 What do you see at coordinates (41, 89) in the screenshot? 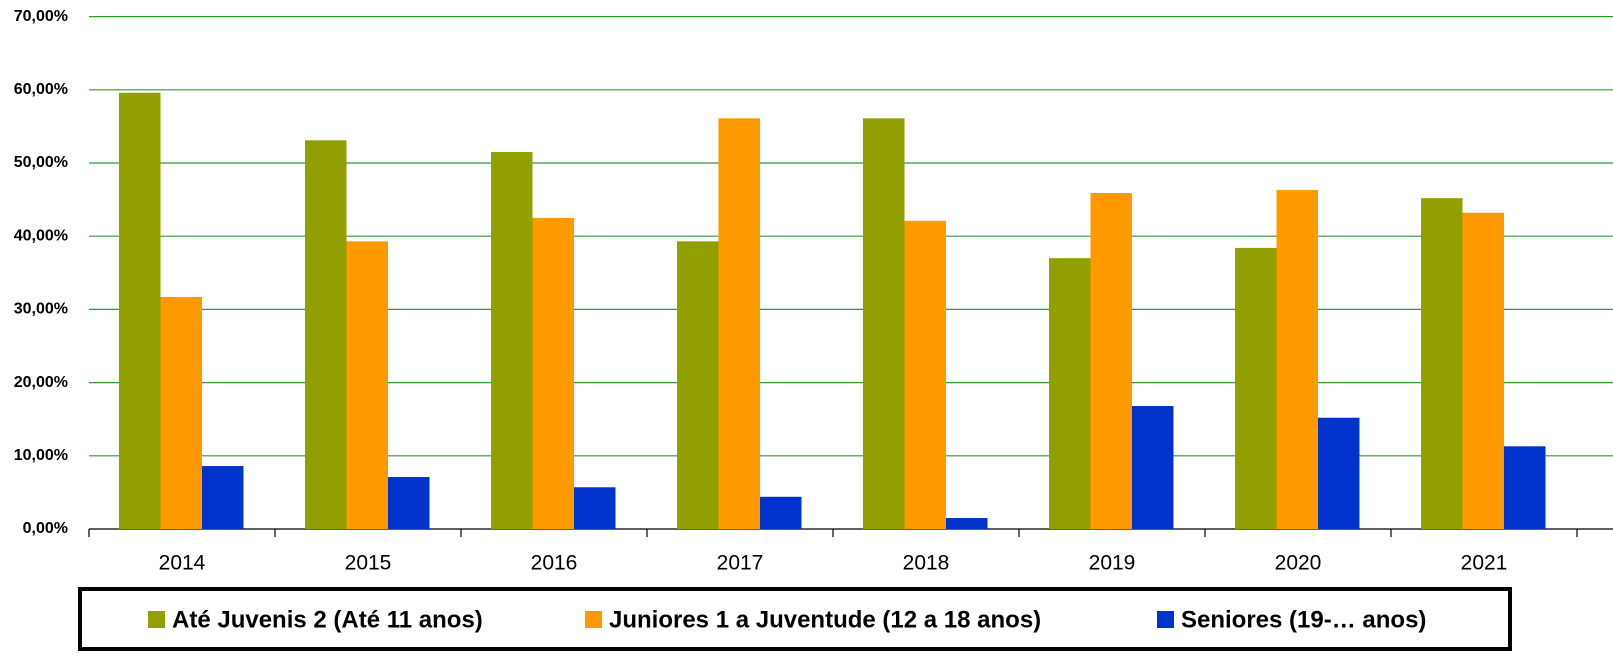
I see `y-tick-label: 60,00%` at bounding box center [41, 89].